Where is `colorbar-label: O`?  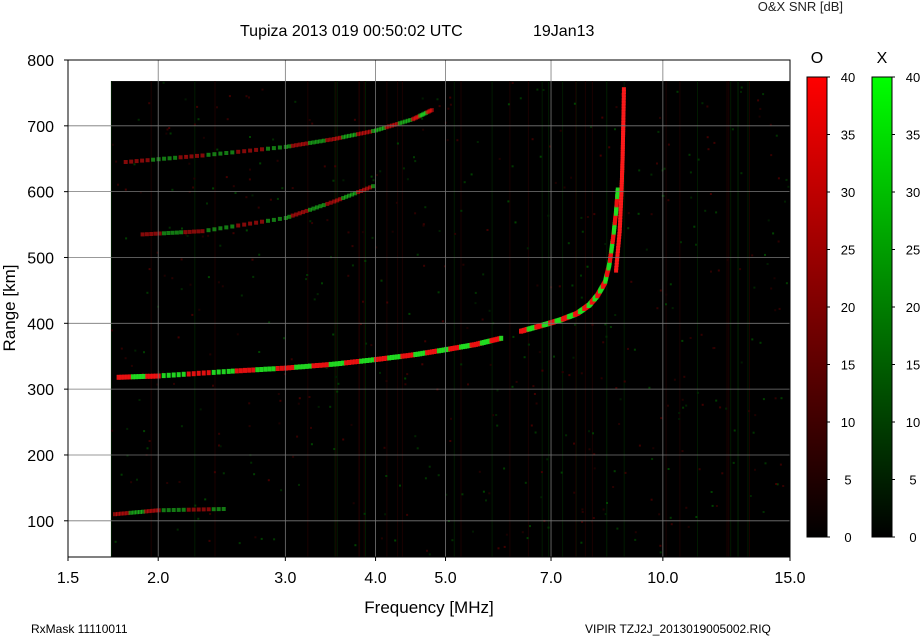
colorbar-label: O is located at coordinates (817, 58).